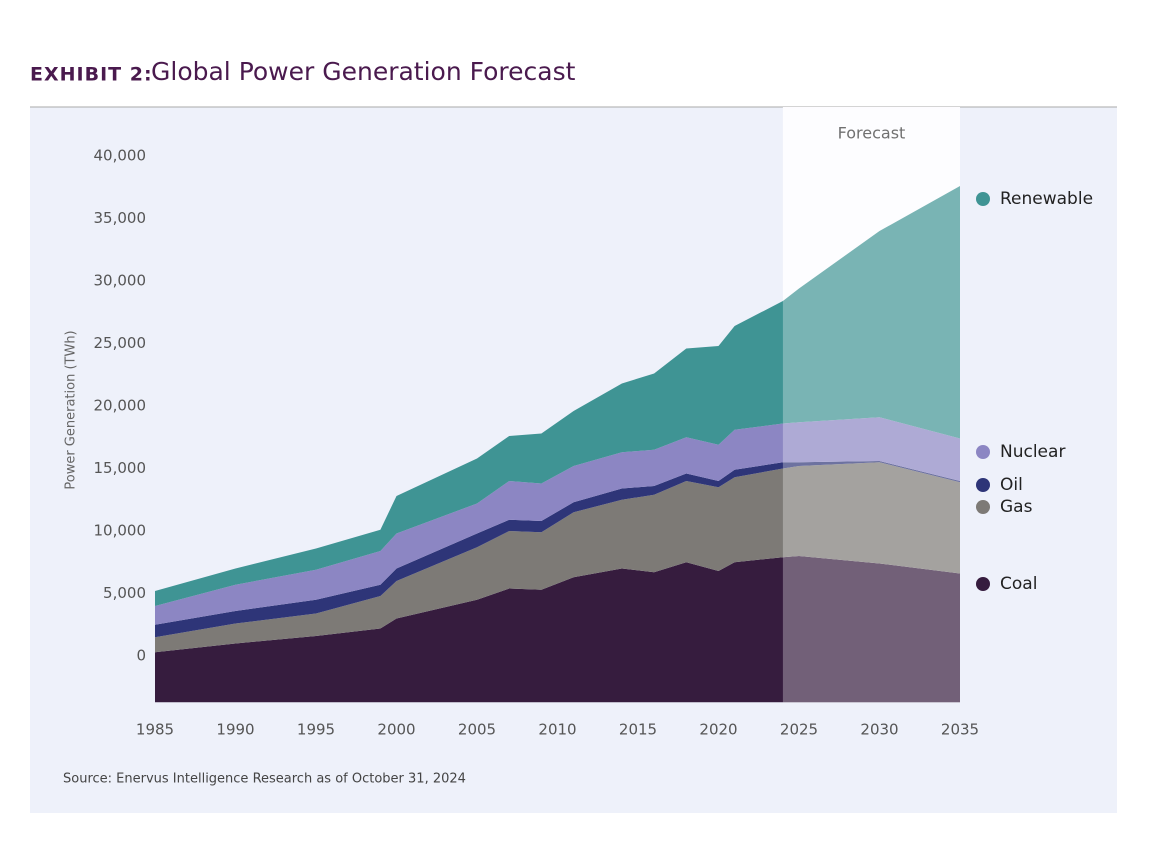  What do you see at coordinates (1032, 452) in the screenshot?
I see `legend-label: Nuclear` at bounding box center [1032, 452].